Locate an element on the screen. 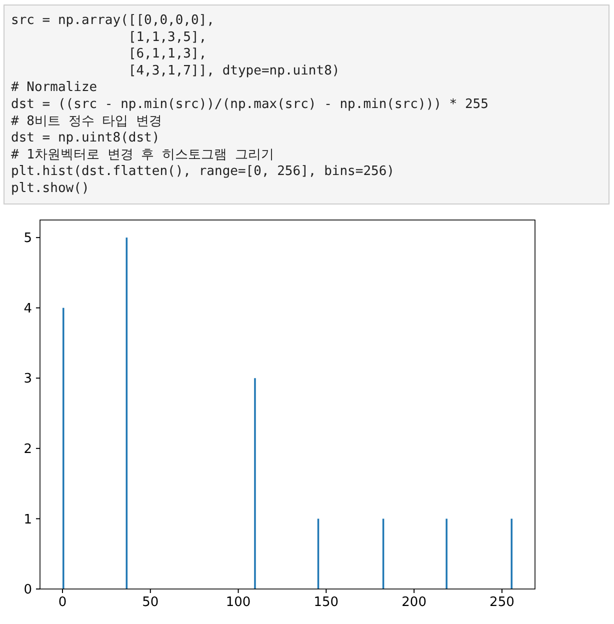  x-tick-label: 0 is located at coordinates (62, 602).